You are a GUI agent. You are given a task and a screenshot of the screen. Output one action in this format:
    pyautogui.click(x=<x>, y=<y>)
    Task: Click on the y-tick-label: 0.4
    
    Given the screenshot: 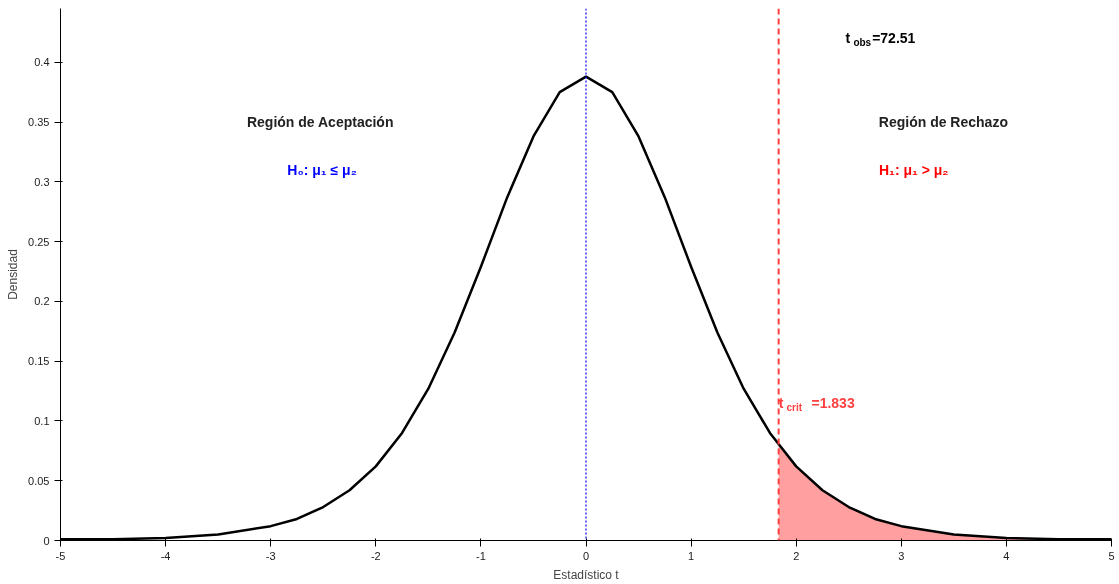 What is the action you would take?
    pyautogui.click(x=42, y=62)
    